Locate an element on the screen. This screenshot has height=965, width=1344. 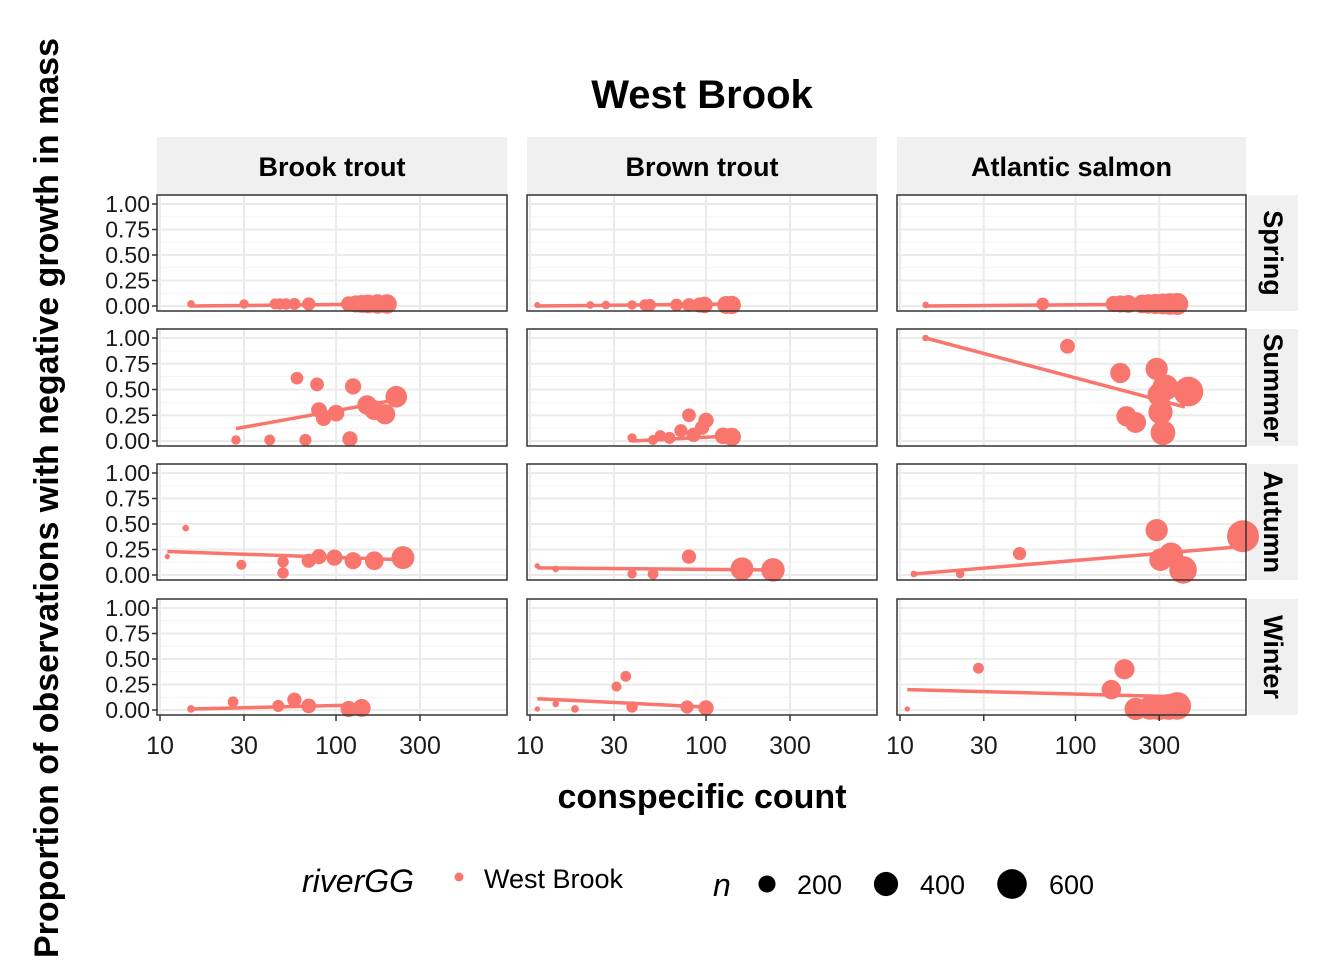
column-label: Atlantic salmon is located at coordinates (1071, 167).